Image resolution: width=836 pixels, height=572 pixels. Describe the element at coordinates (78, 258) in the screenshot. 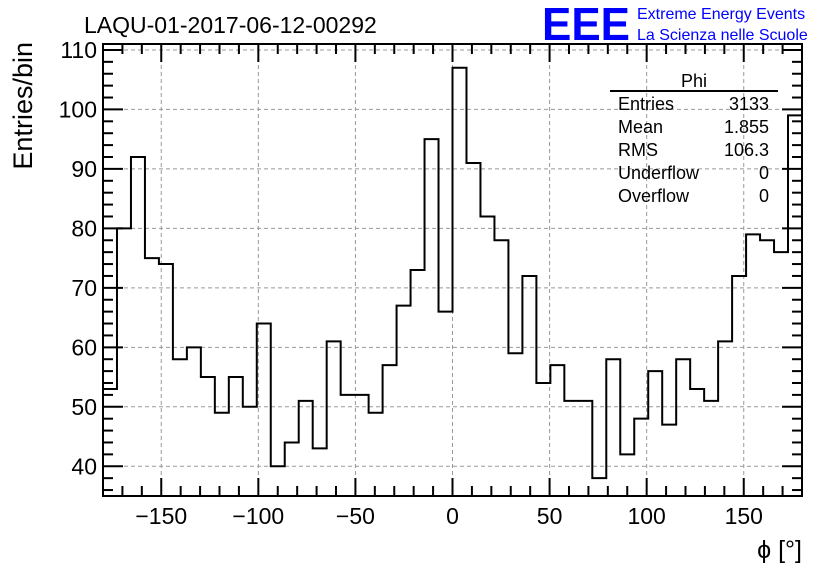

I see `y-tick-labels: 40 50 60 70 80 90 100 110` at that location.